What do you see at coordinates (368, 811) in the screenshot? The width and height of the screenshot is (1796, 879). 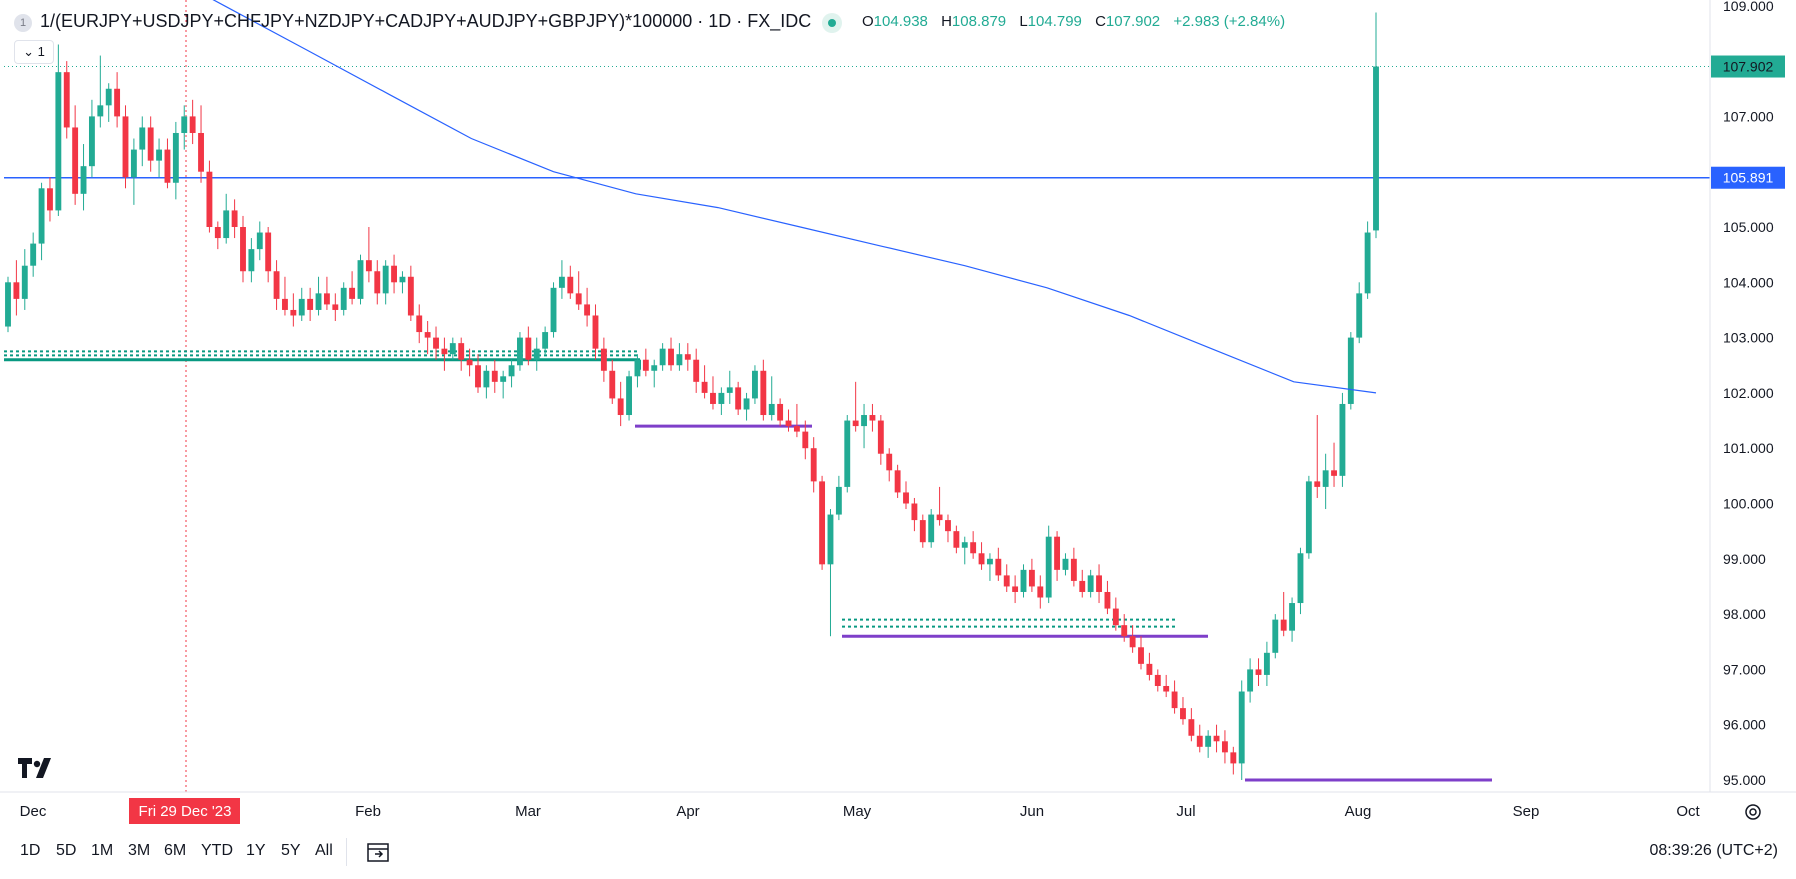 I see `x-tick-label: Feb` at bounding box center [368, 811].